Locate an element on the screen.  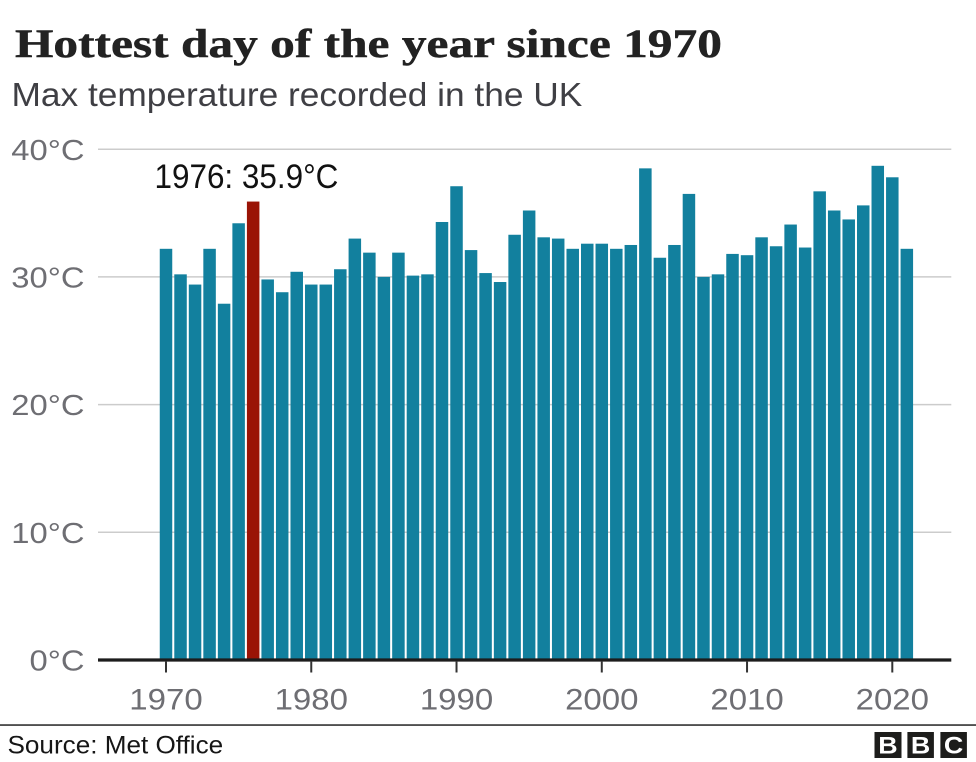
svg-text: 10°C is located at coordinates (47, 533).